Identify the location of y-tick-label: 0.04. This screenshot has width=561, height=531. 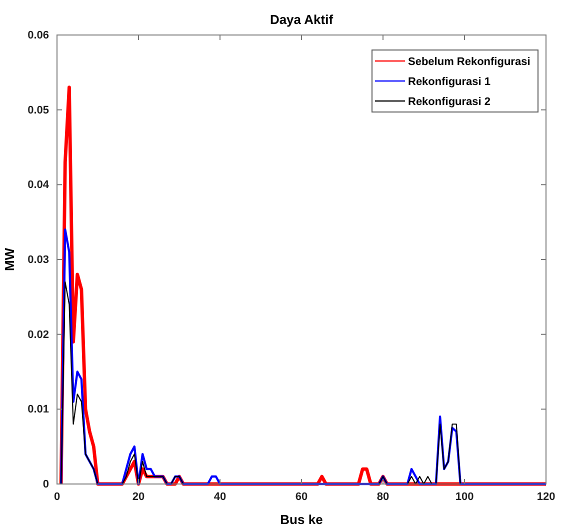
(39, 185).